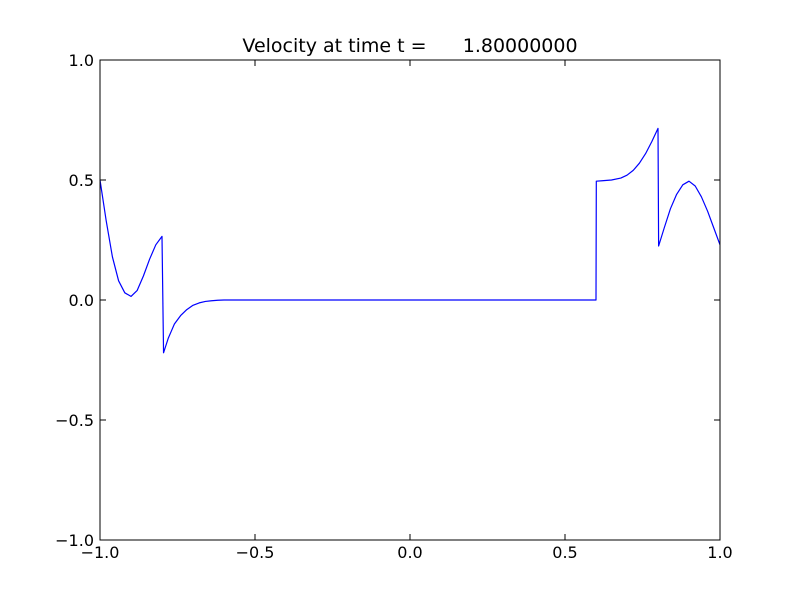 This screenshot has height=600, width=800. Describe the element at coordinates (255, 552) in the screenshot. I see `x-tick-label: −0.5` at that location.